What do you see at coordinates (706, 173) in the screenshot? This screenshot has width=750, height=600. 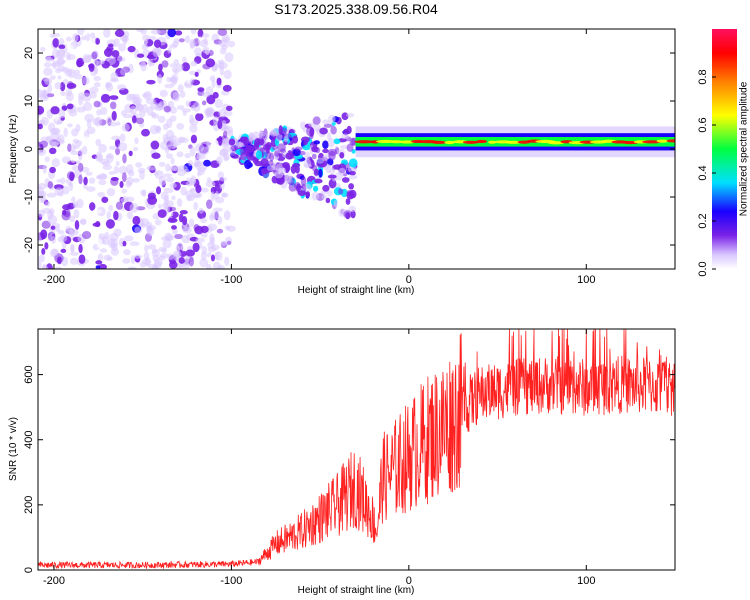 I see `colorbar-ticks: 0.0 0.2 0.4 0.6 0.8` at bounding box center [706, 173].